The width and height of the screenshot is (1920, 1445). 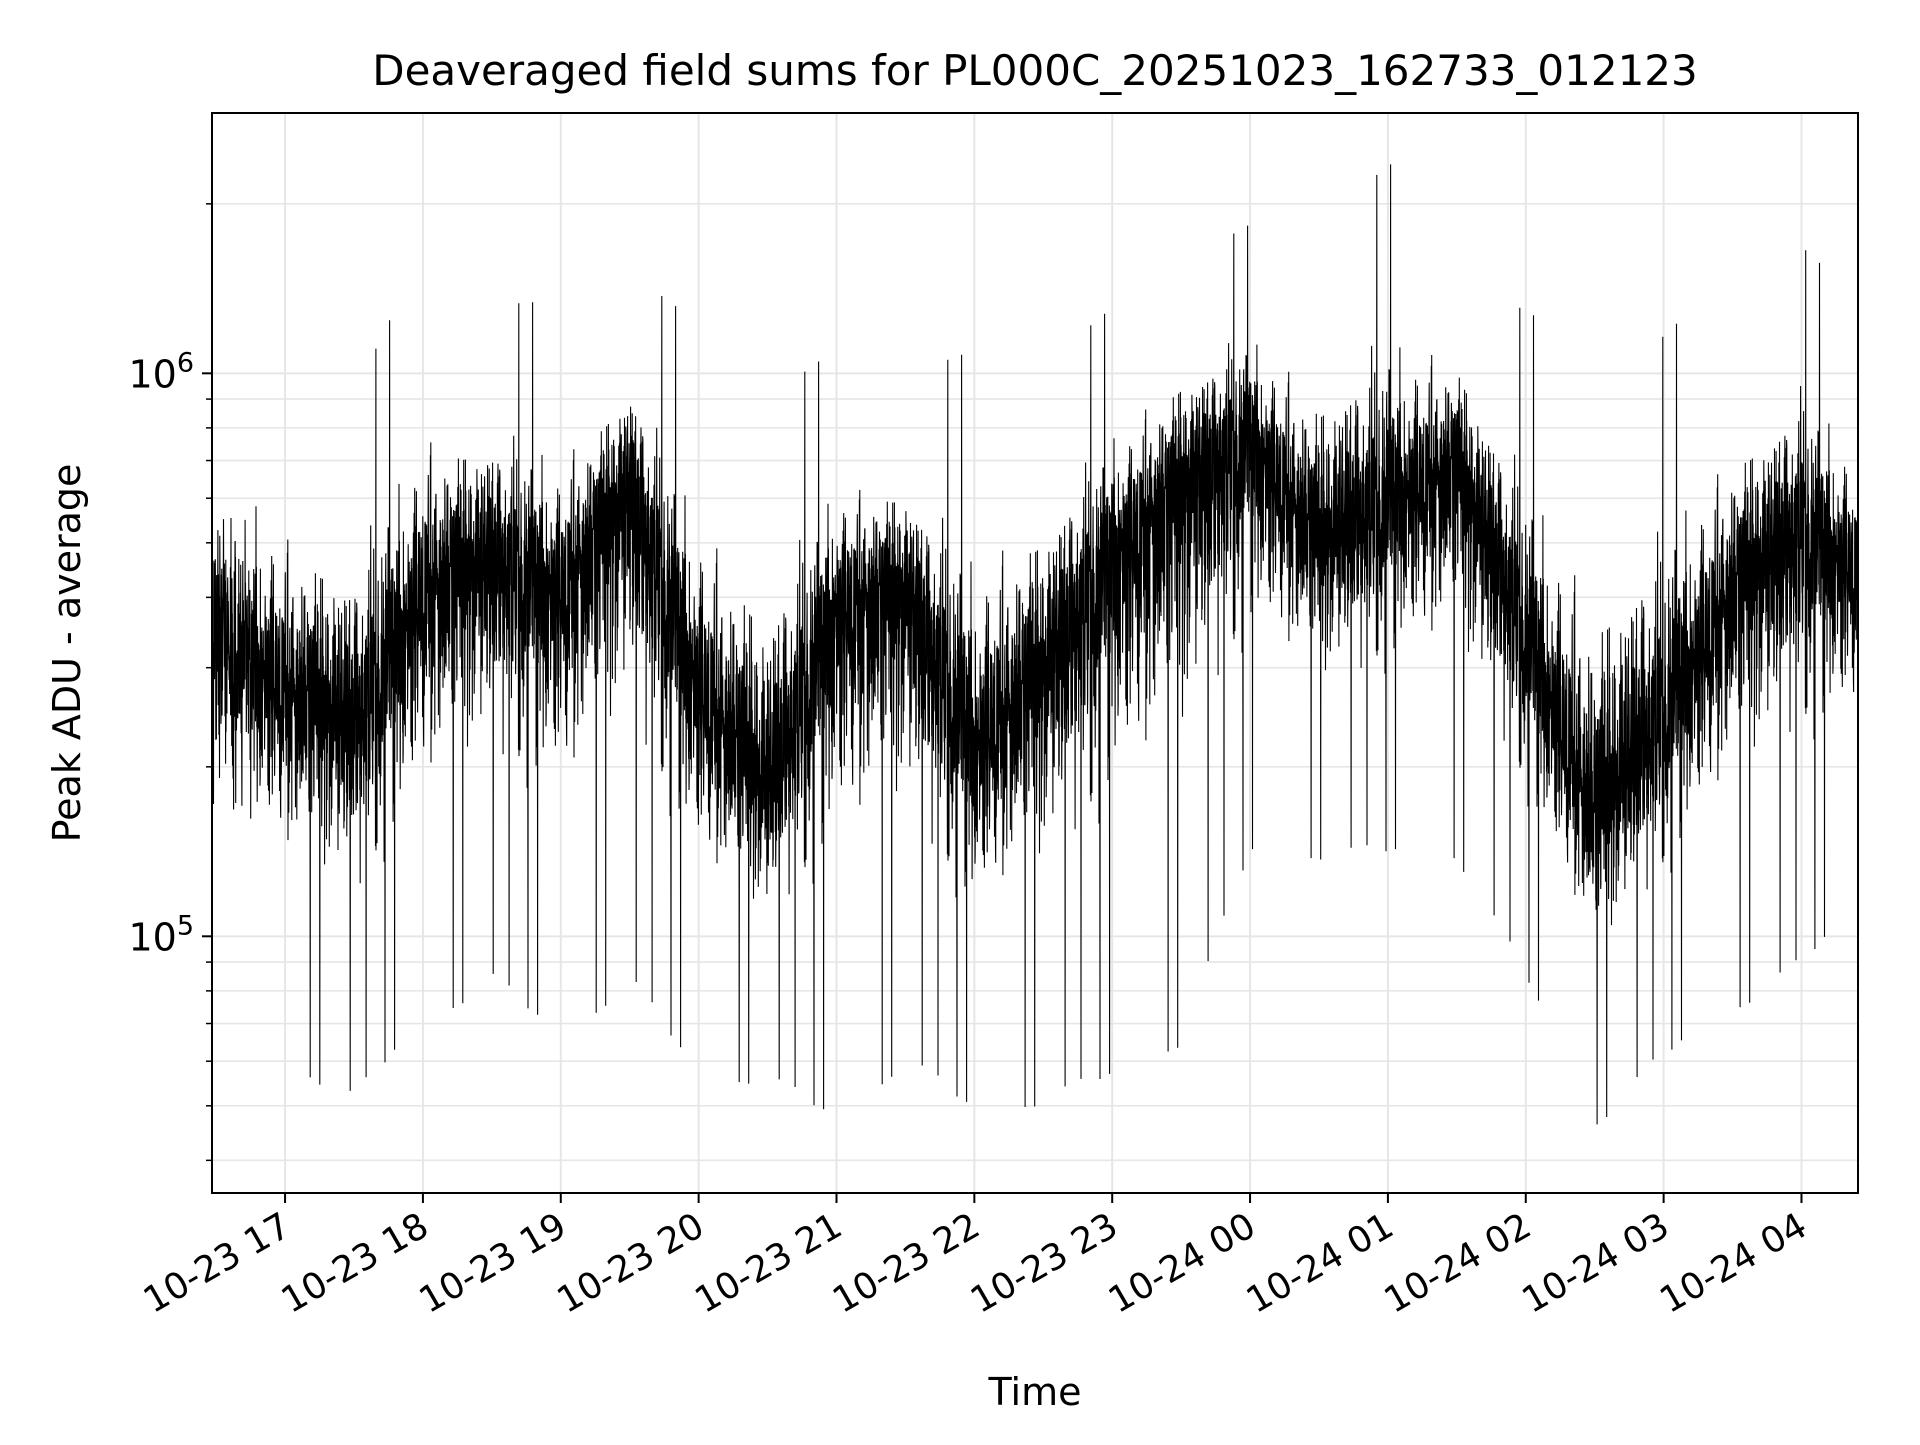 I want to click on x-axis-label: Time, so click(x=1035, y=1392).